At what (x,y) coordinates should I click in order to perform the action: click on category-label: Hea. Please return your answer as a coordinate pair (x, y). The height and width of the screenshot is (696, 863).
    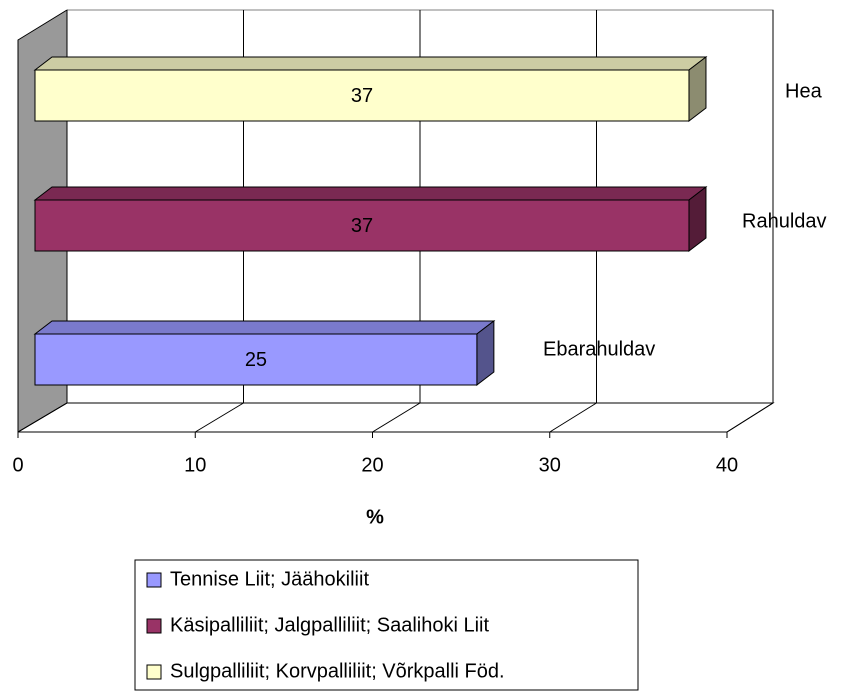
    Looking at the image, I should click on (804, 91).